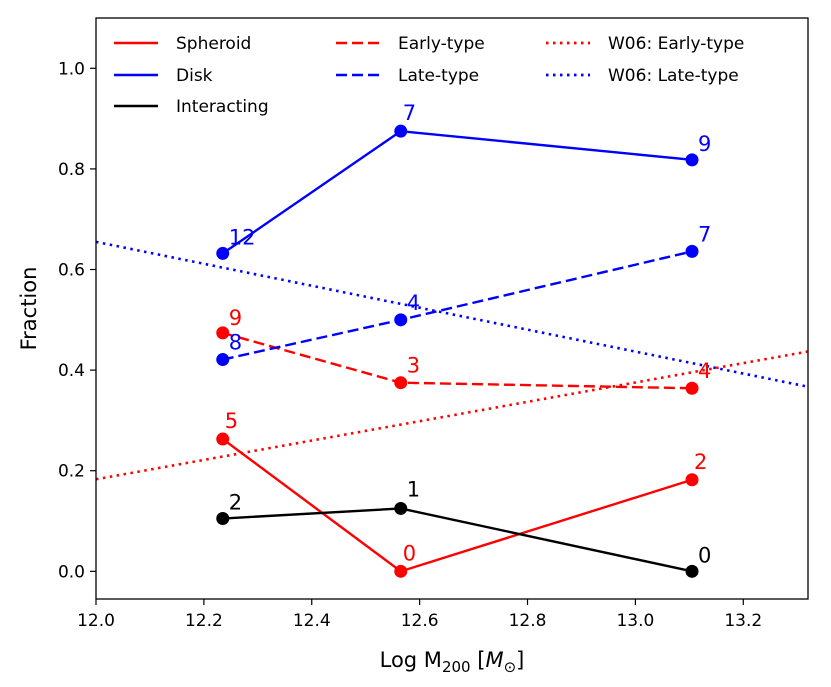  I want to click on x-tick-label: 12.8, so click(528, 621).